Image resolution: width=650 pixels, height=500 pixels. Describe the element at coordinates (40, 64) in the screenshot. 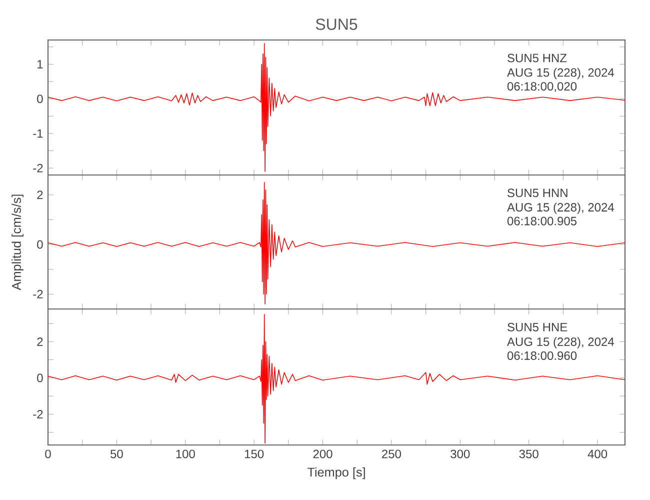

I see `y-tick-label: 1` at that location.